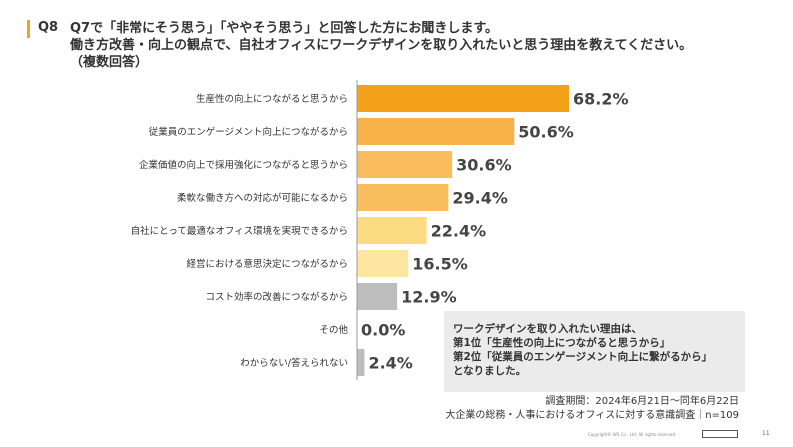 This screenshot has width=793, height=447. I want to click on value-label: 12.9%, so click(429, 297).